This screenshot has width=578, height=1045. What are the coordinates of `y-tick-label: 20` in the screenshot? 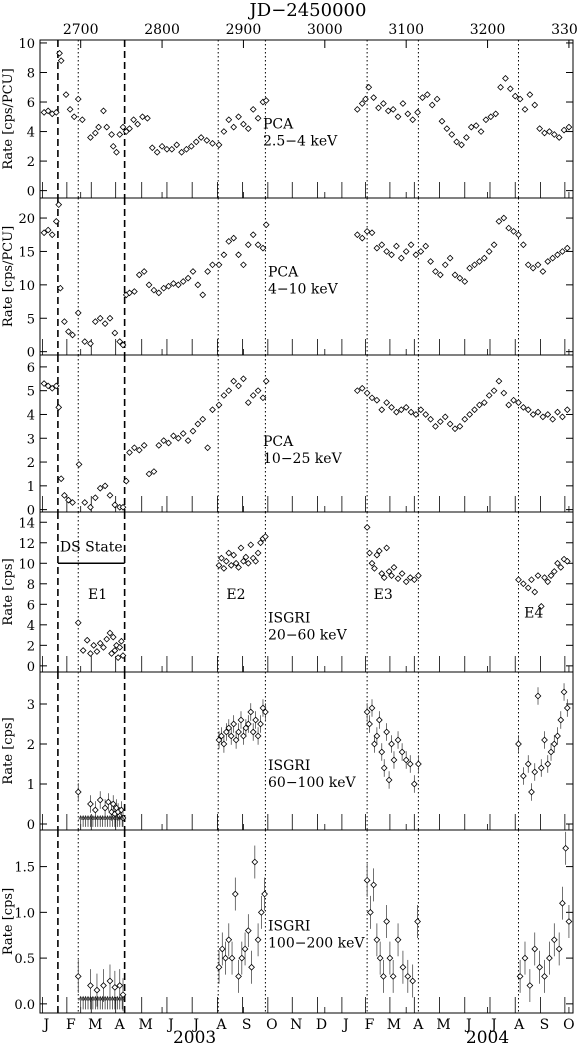 It's located at (26, 219).